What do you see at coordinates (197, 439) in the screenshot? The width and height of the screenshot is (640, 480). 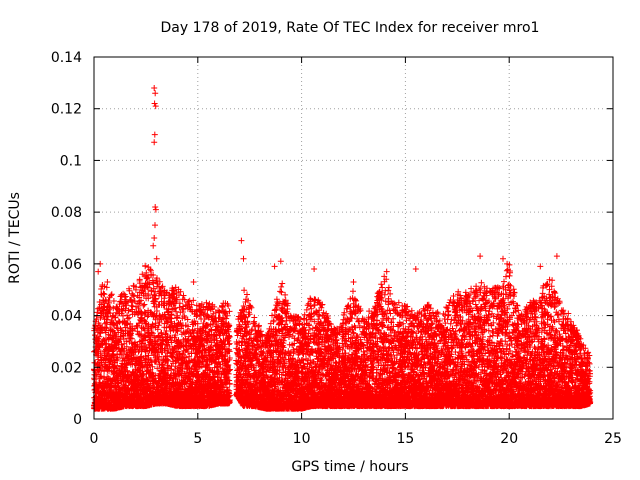 I see `x-tick-label: 5` at bounding box center [197, 439].